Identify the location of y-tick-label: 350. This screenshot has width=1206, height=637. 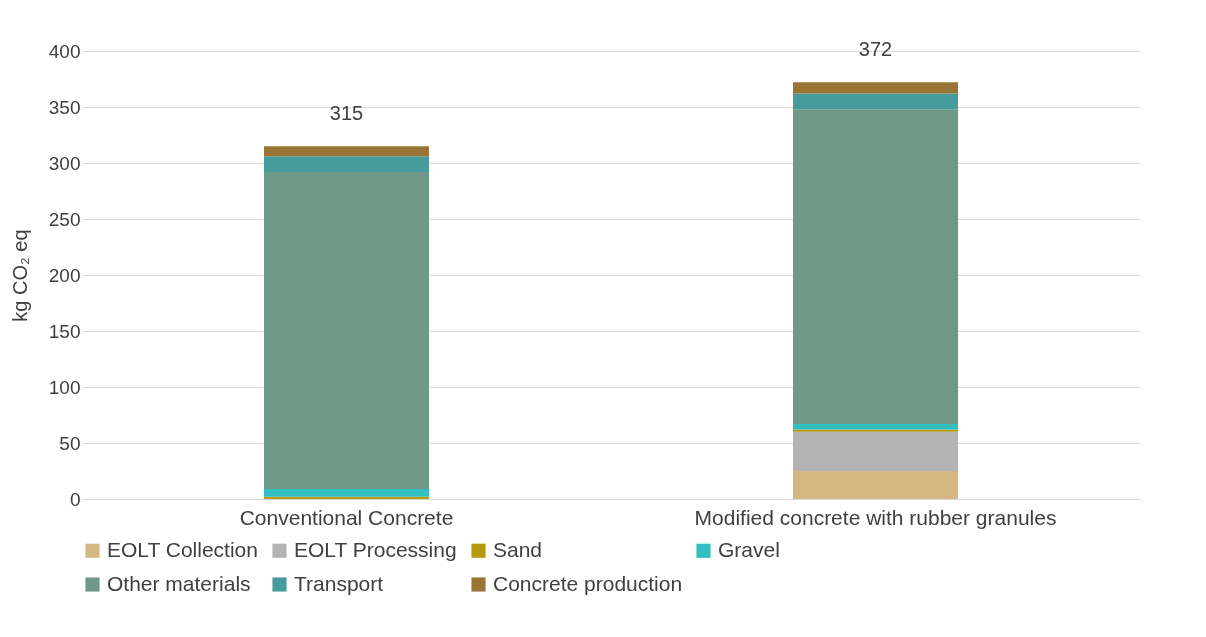
(64, 107).